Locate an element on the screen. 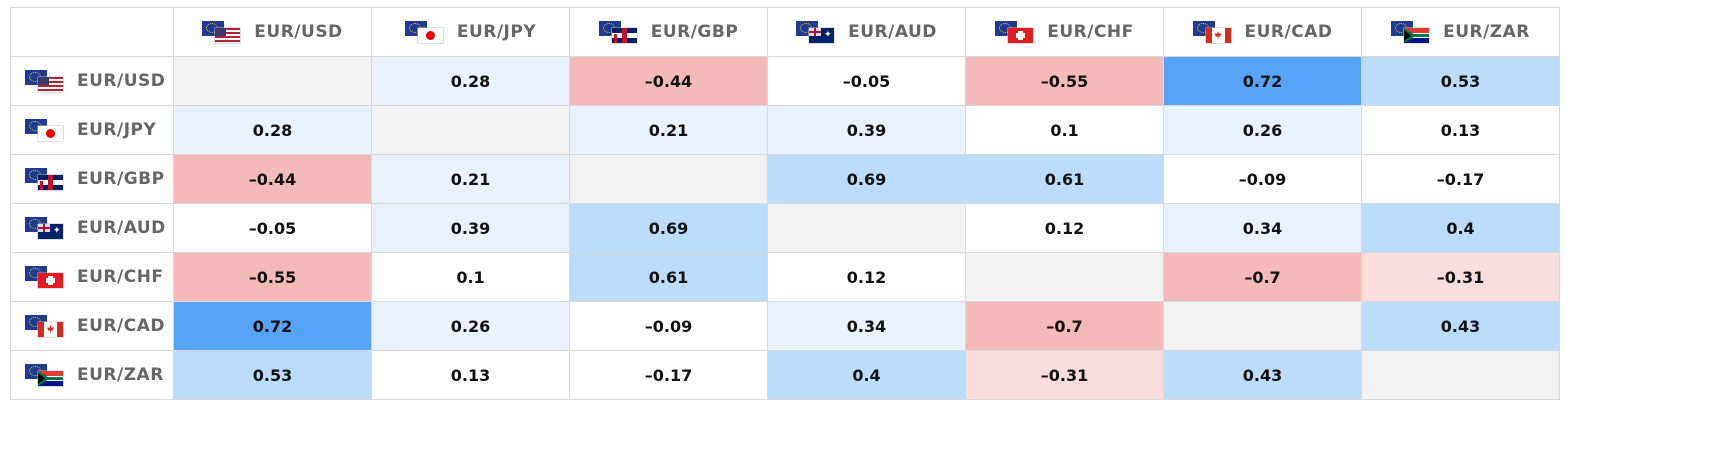 This screenshot has height=454, width=1728. row-header-eur-aud: EUR/AUD is located at coordinates (92, 228).